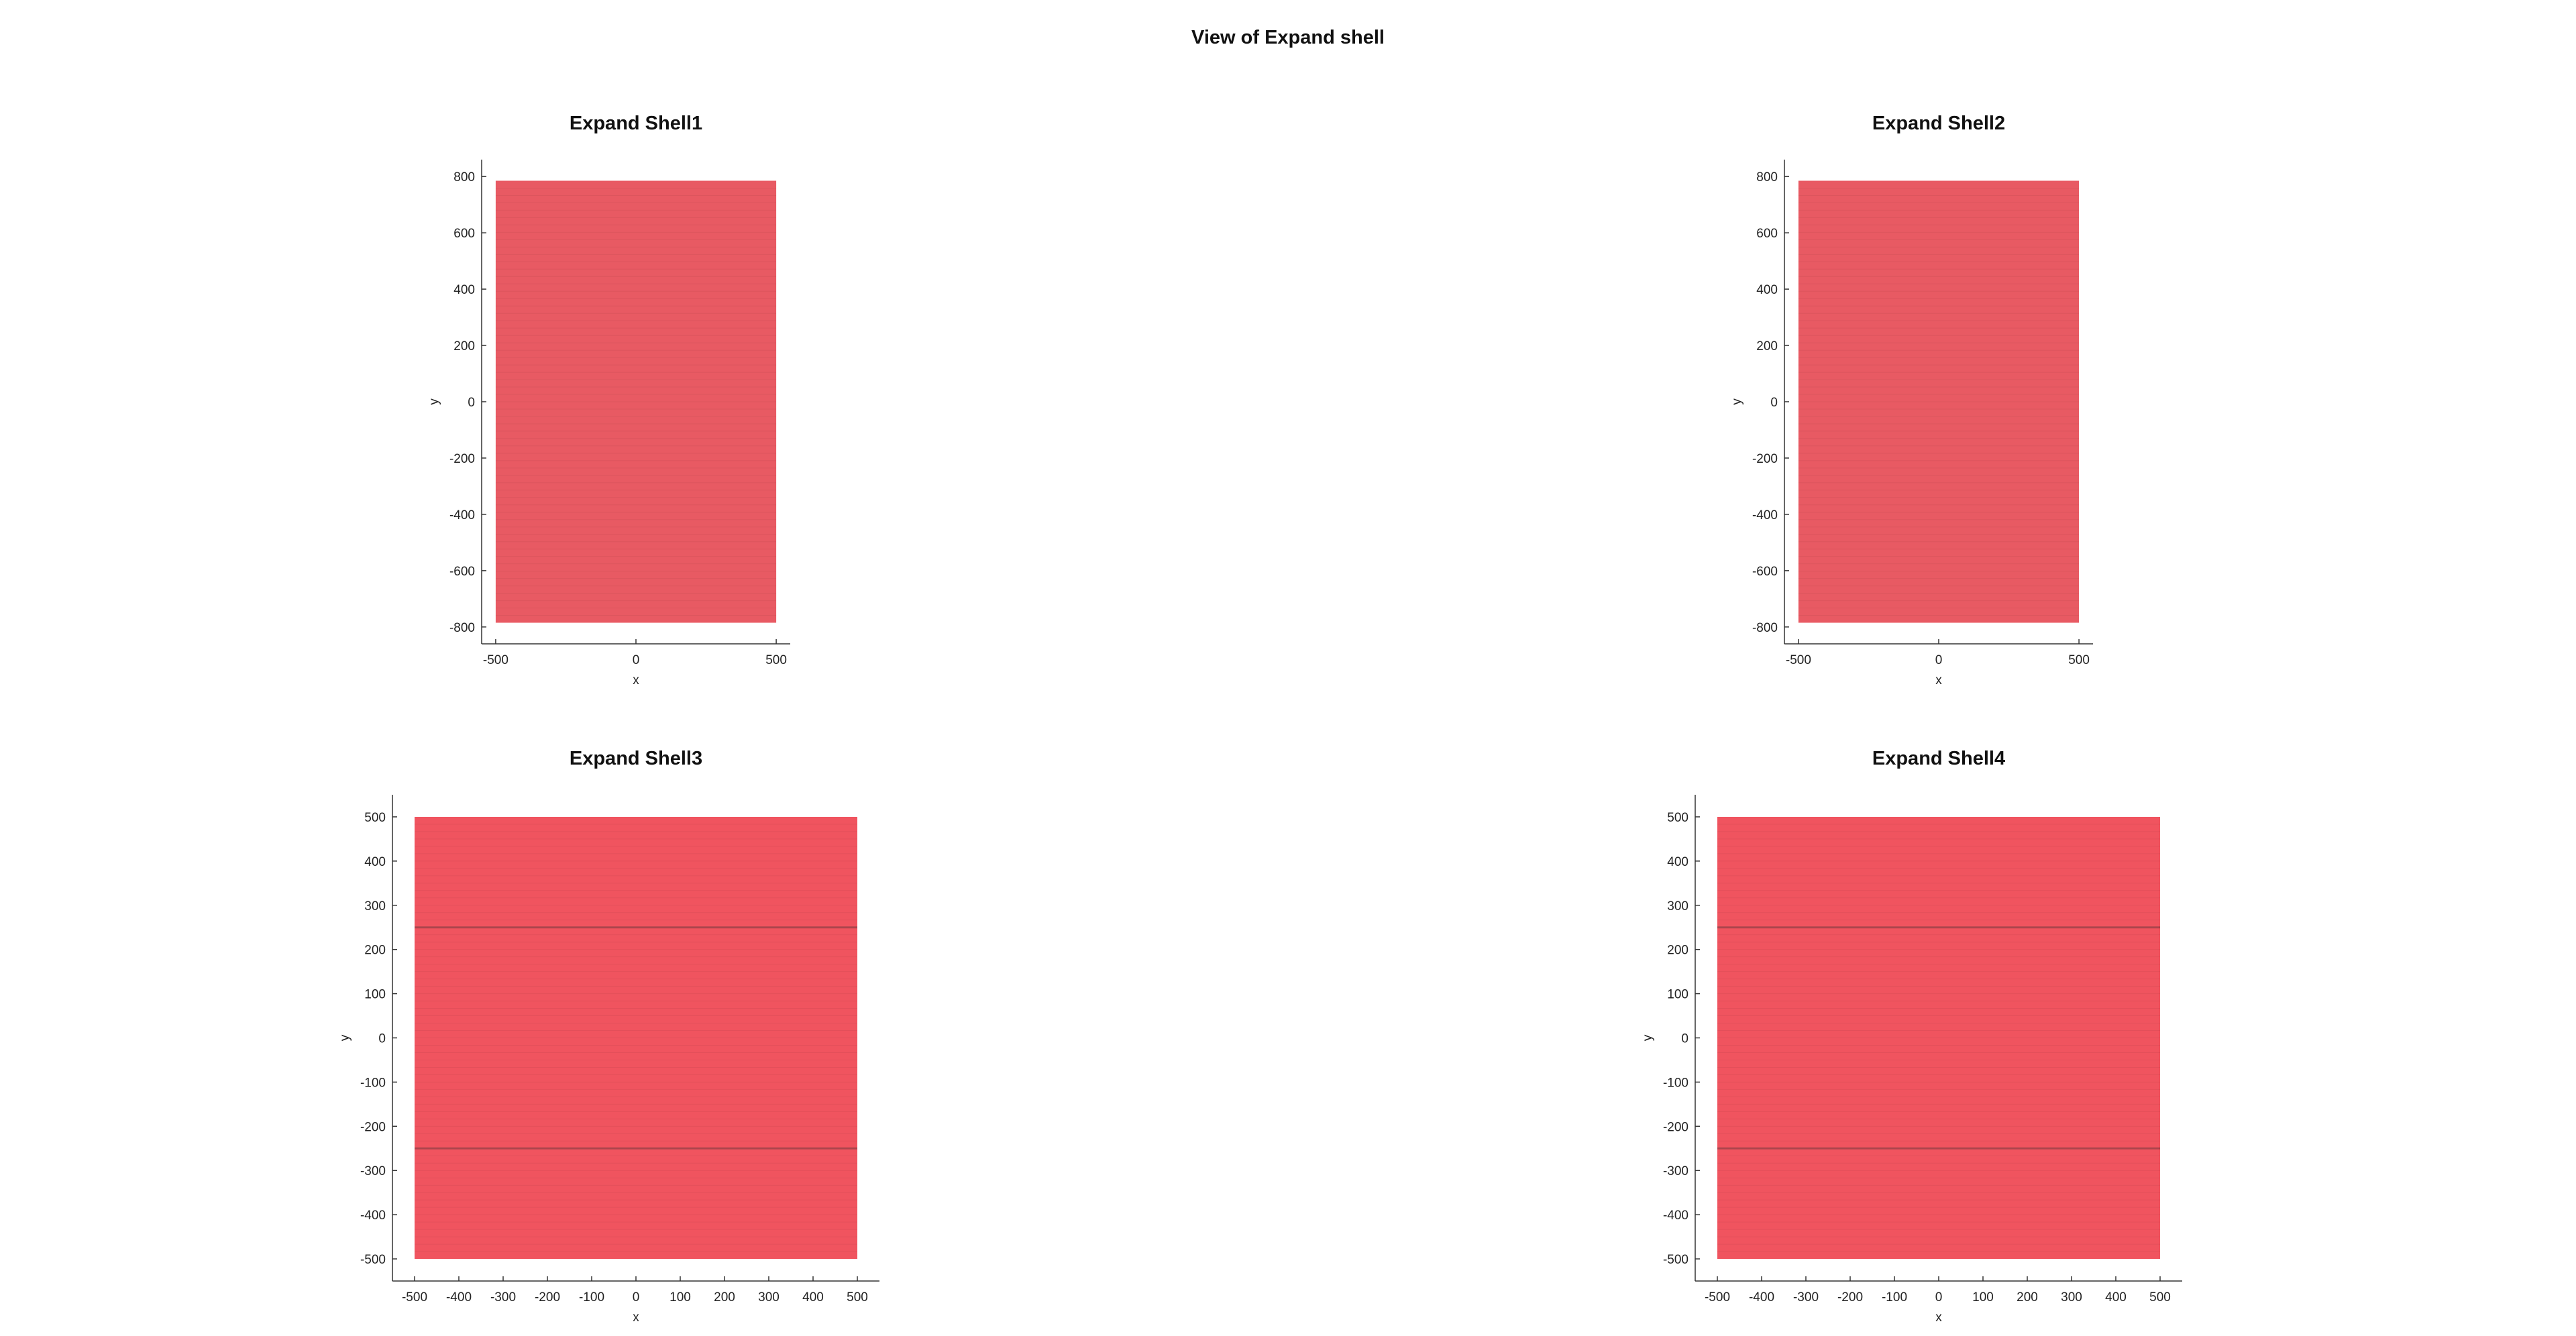 Image resolution: width=2576 pixels, height=1336 pixels. Describe the element at coordinates (1938, 759) in the screenshot. I see `axes-title: Expand Shell4` at that location.